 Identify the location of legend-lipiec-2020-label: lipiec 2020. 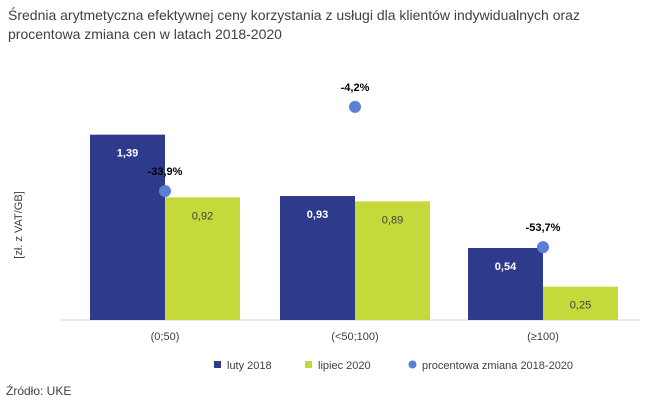
(344, 366).